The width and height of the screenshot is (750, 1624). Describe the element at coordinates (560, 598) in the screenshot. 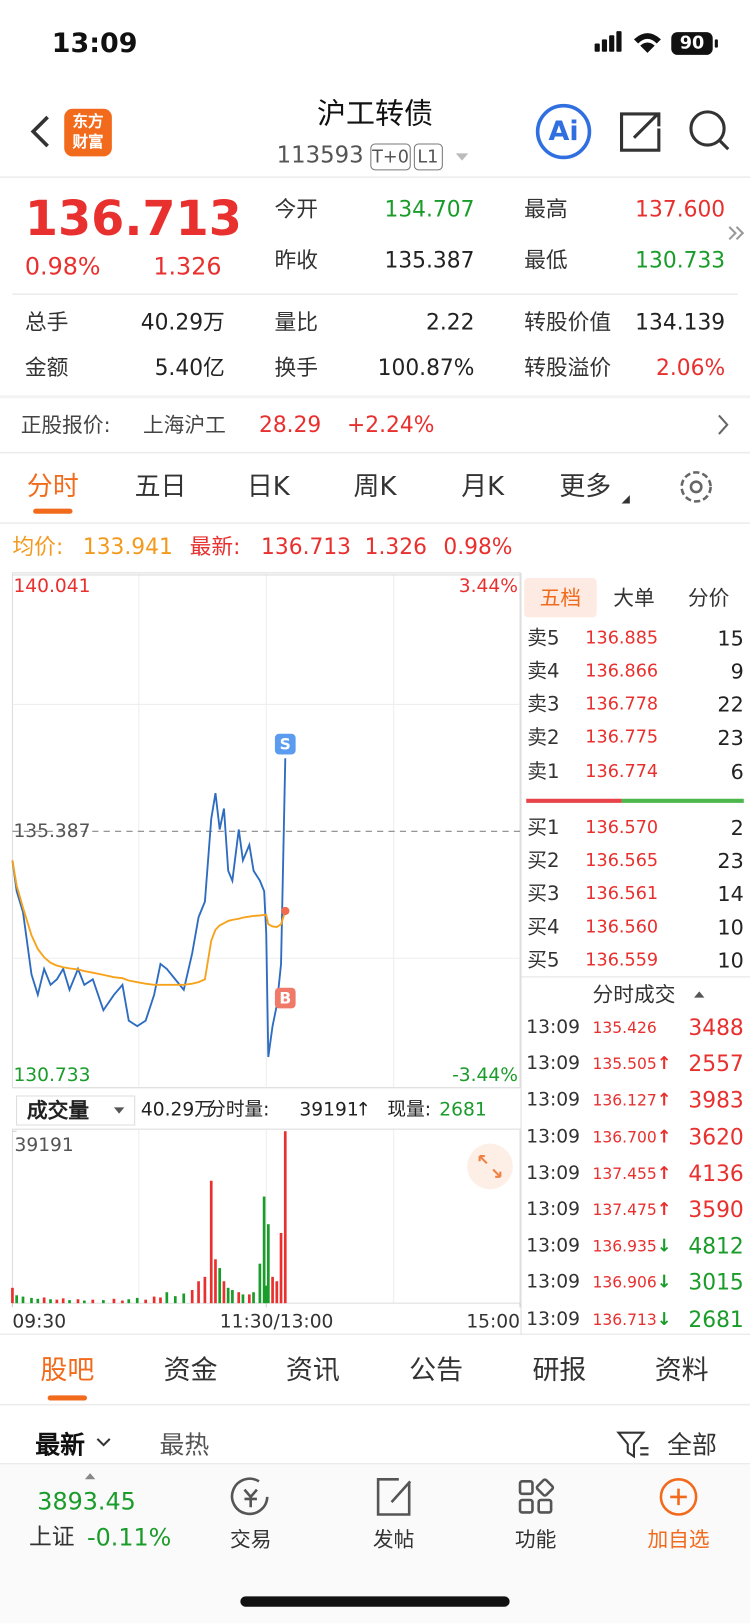

I see `active-tab-bg` at that location.